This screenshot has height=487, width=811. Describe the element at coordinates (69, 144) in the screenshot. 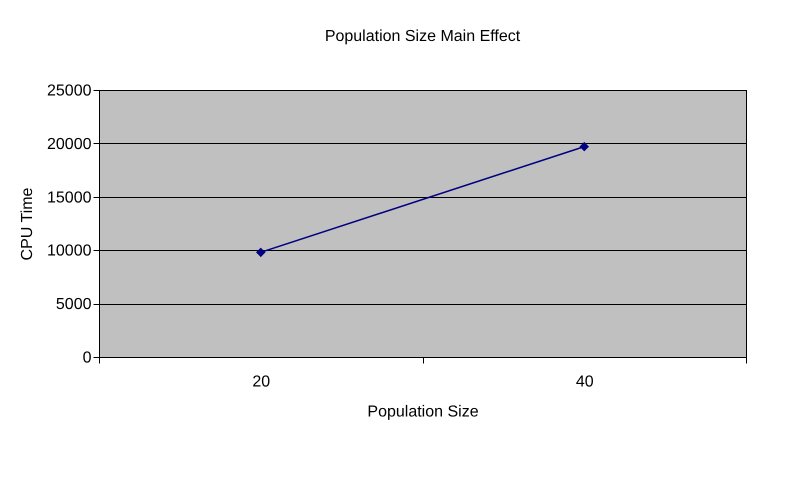

I see `y-tick-label: 20000` at that location.